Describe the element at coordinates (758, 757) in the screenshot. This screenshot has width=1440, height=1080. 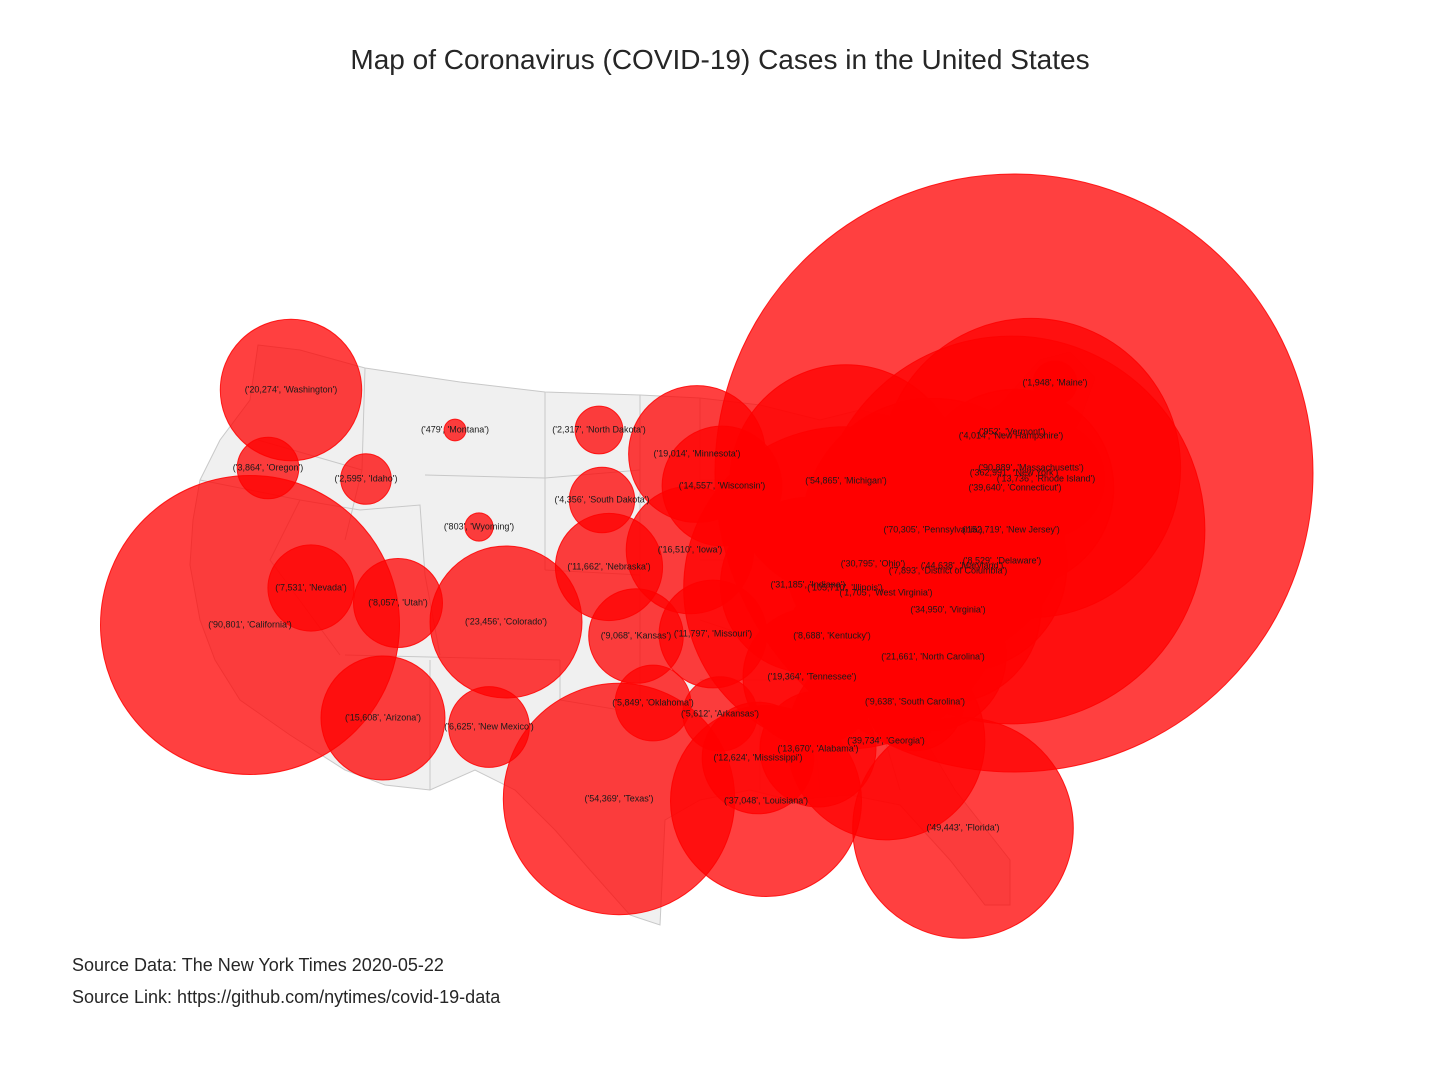
I see `bubble-label-mississippi: ('12,624', 'Mississippi')` at that location.